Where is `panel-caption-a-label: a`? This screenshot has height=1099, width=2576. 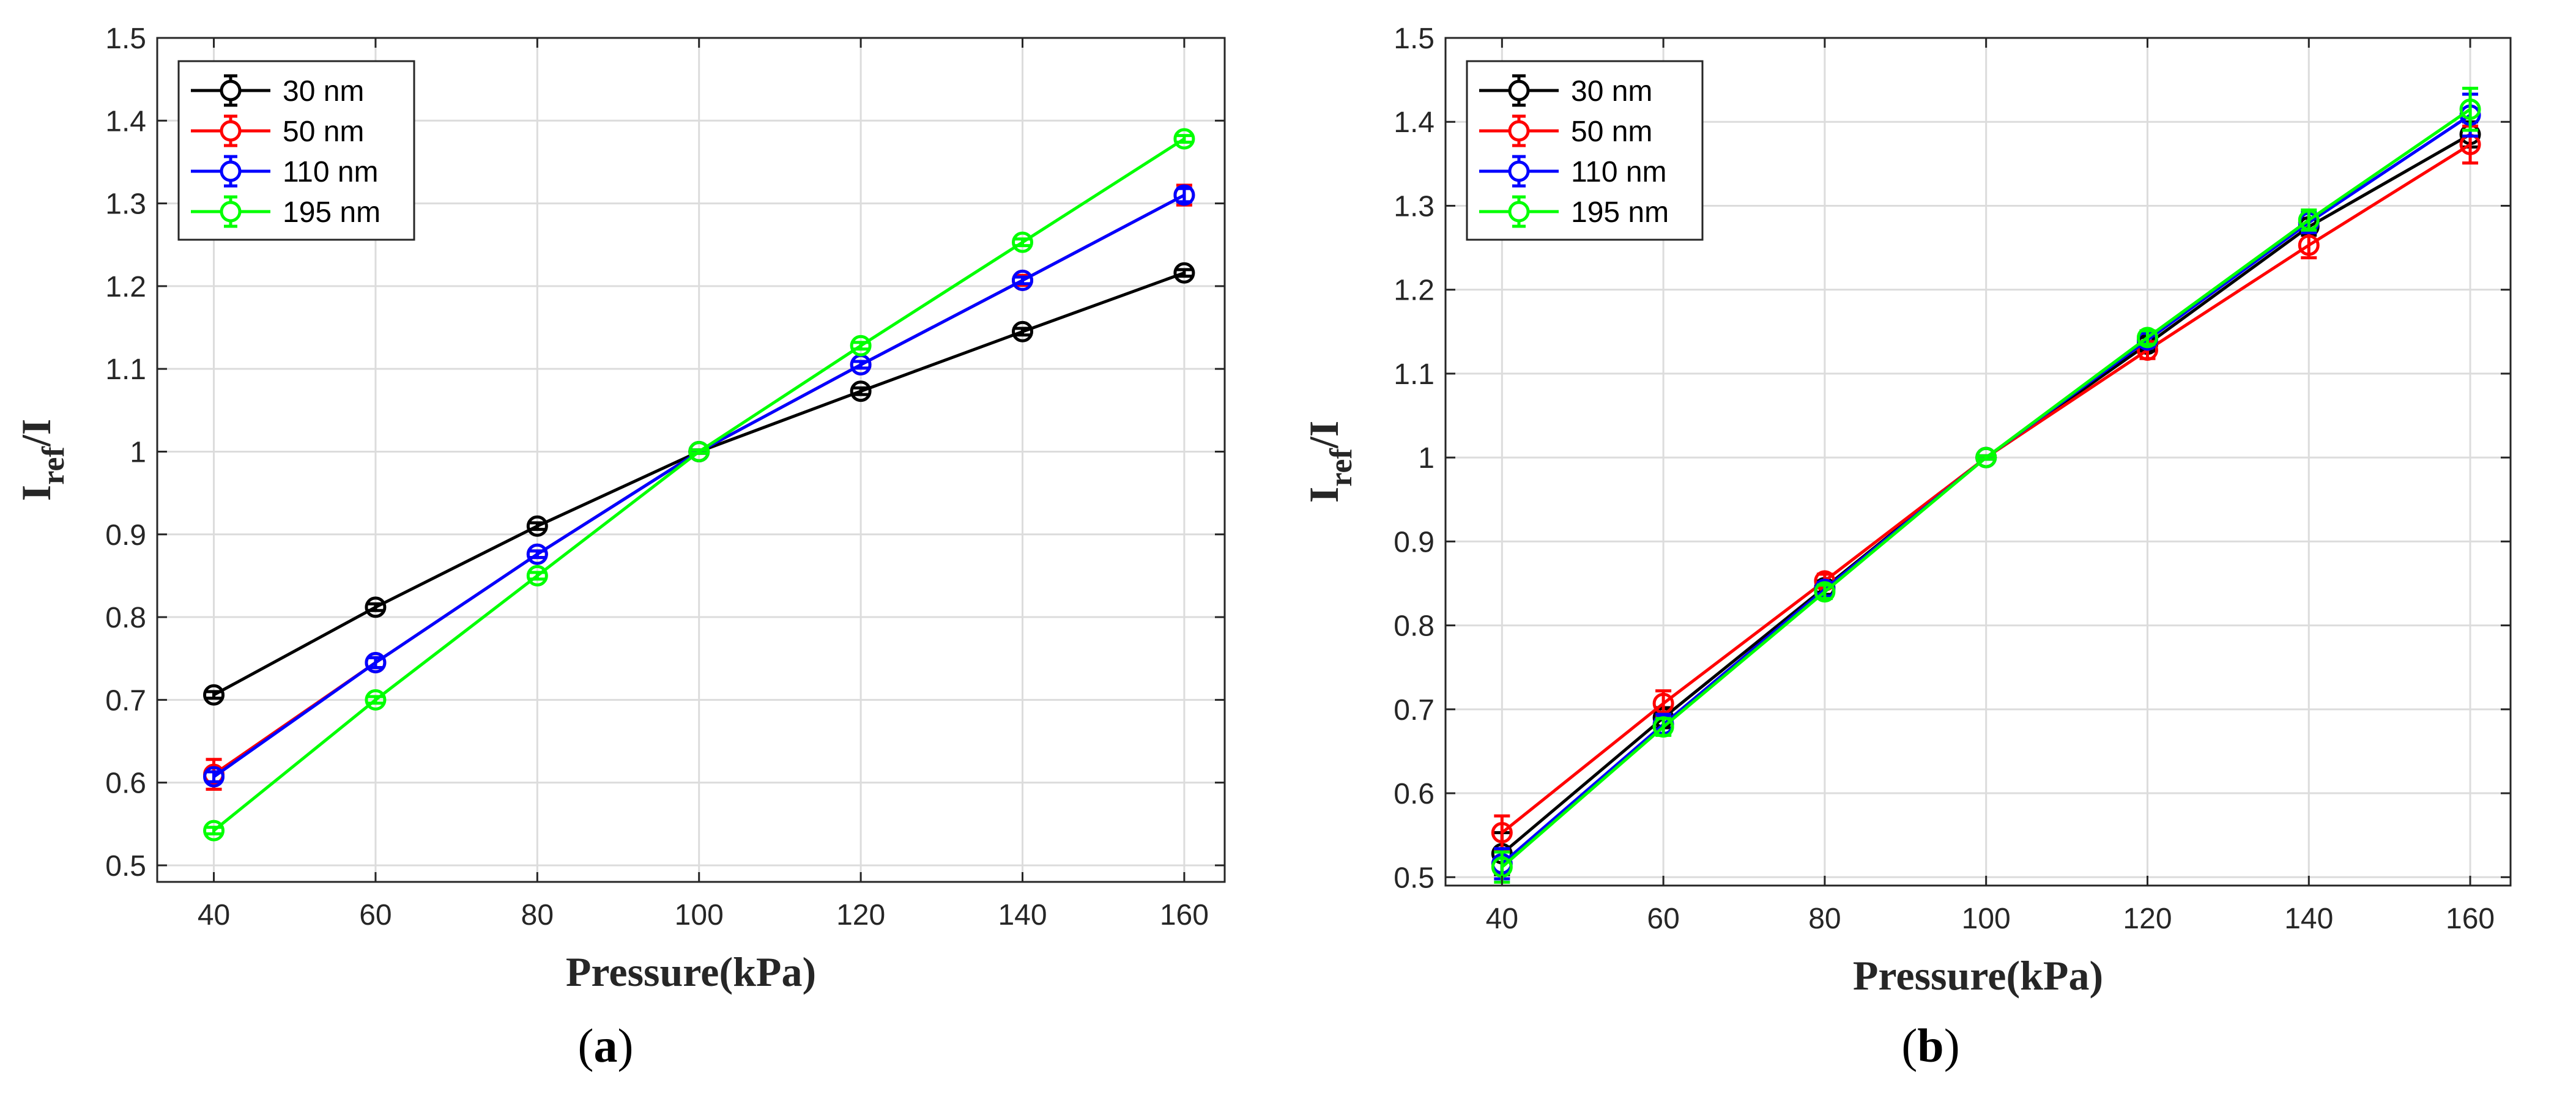 panel-caption-a-label: a is located at coordinates (605, 1045).